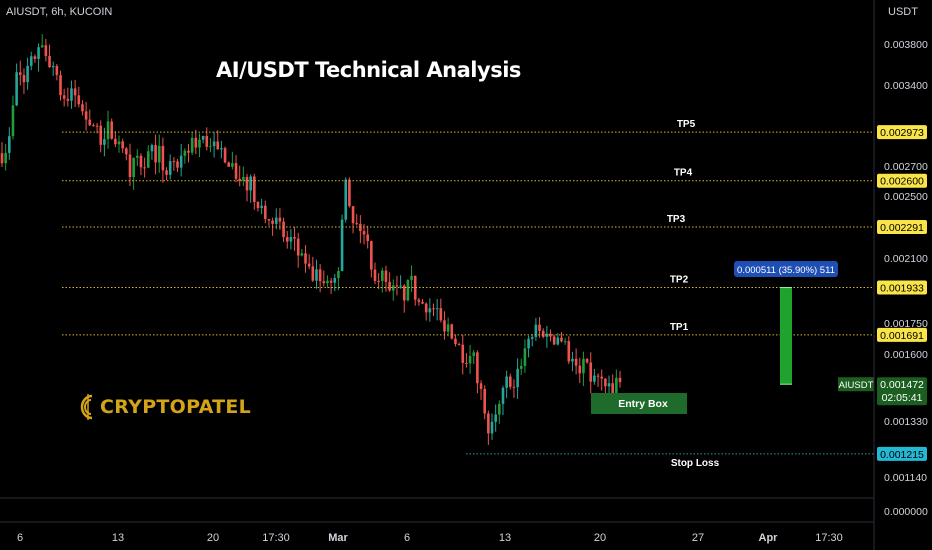 Image resolution: width=932 pixels, height=550 pixels. What do you see at coordinates (906, 259) in the screenshot?
I see `price-tick-label: 0.002100` at bounding box center [906, 259].